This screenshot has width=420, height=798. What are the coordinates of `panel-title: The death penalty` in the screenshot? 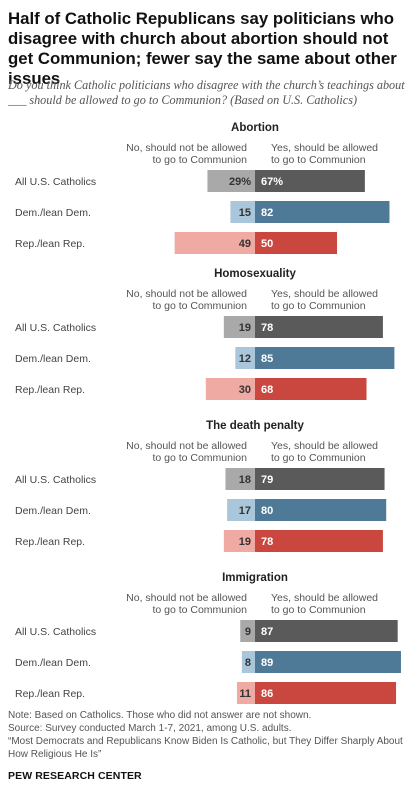 It's located at (255, 426).